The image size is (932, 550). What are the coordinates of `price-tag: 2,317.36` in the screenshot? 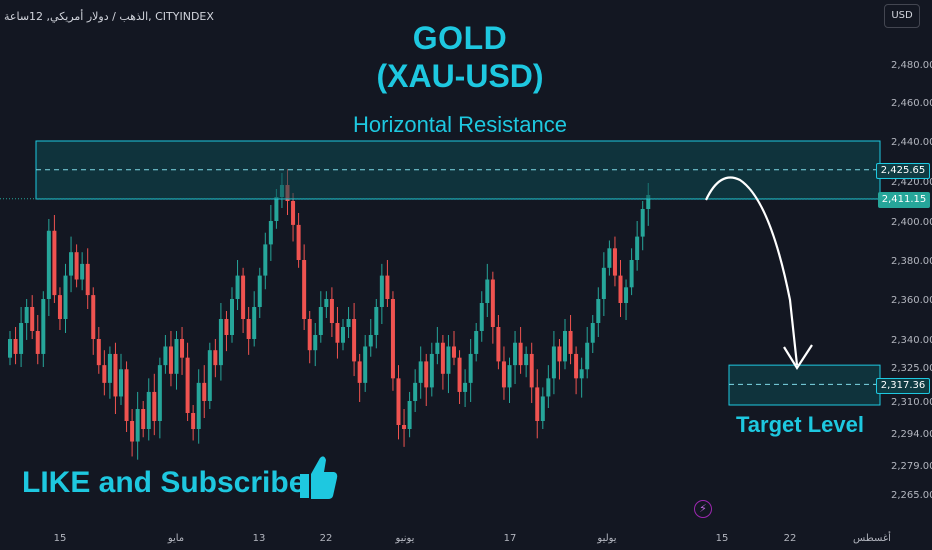 It's located at (903, 386).